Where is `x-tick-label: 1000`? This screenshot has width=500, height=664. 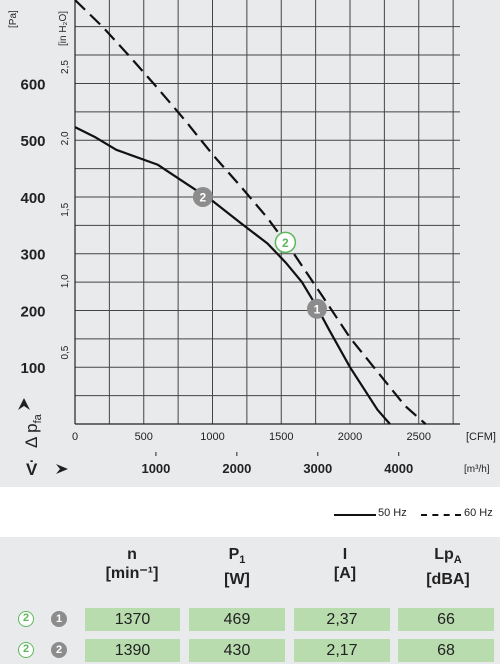
x-tick-label: 1000 is located at coordinates (212, 437).